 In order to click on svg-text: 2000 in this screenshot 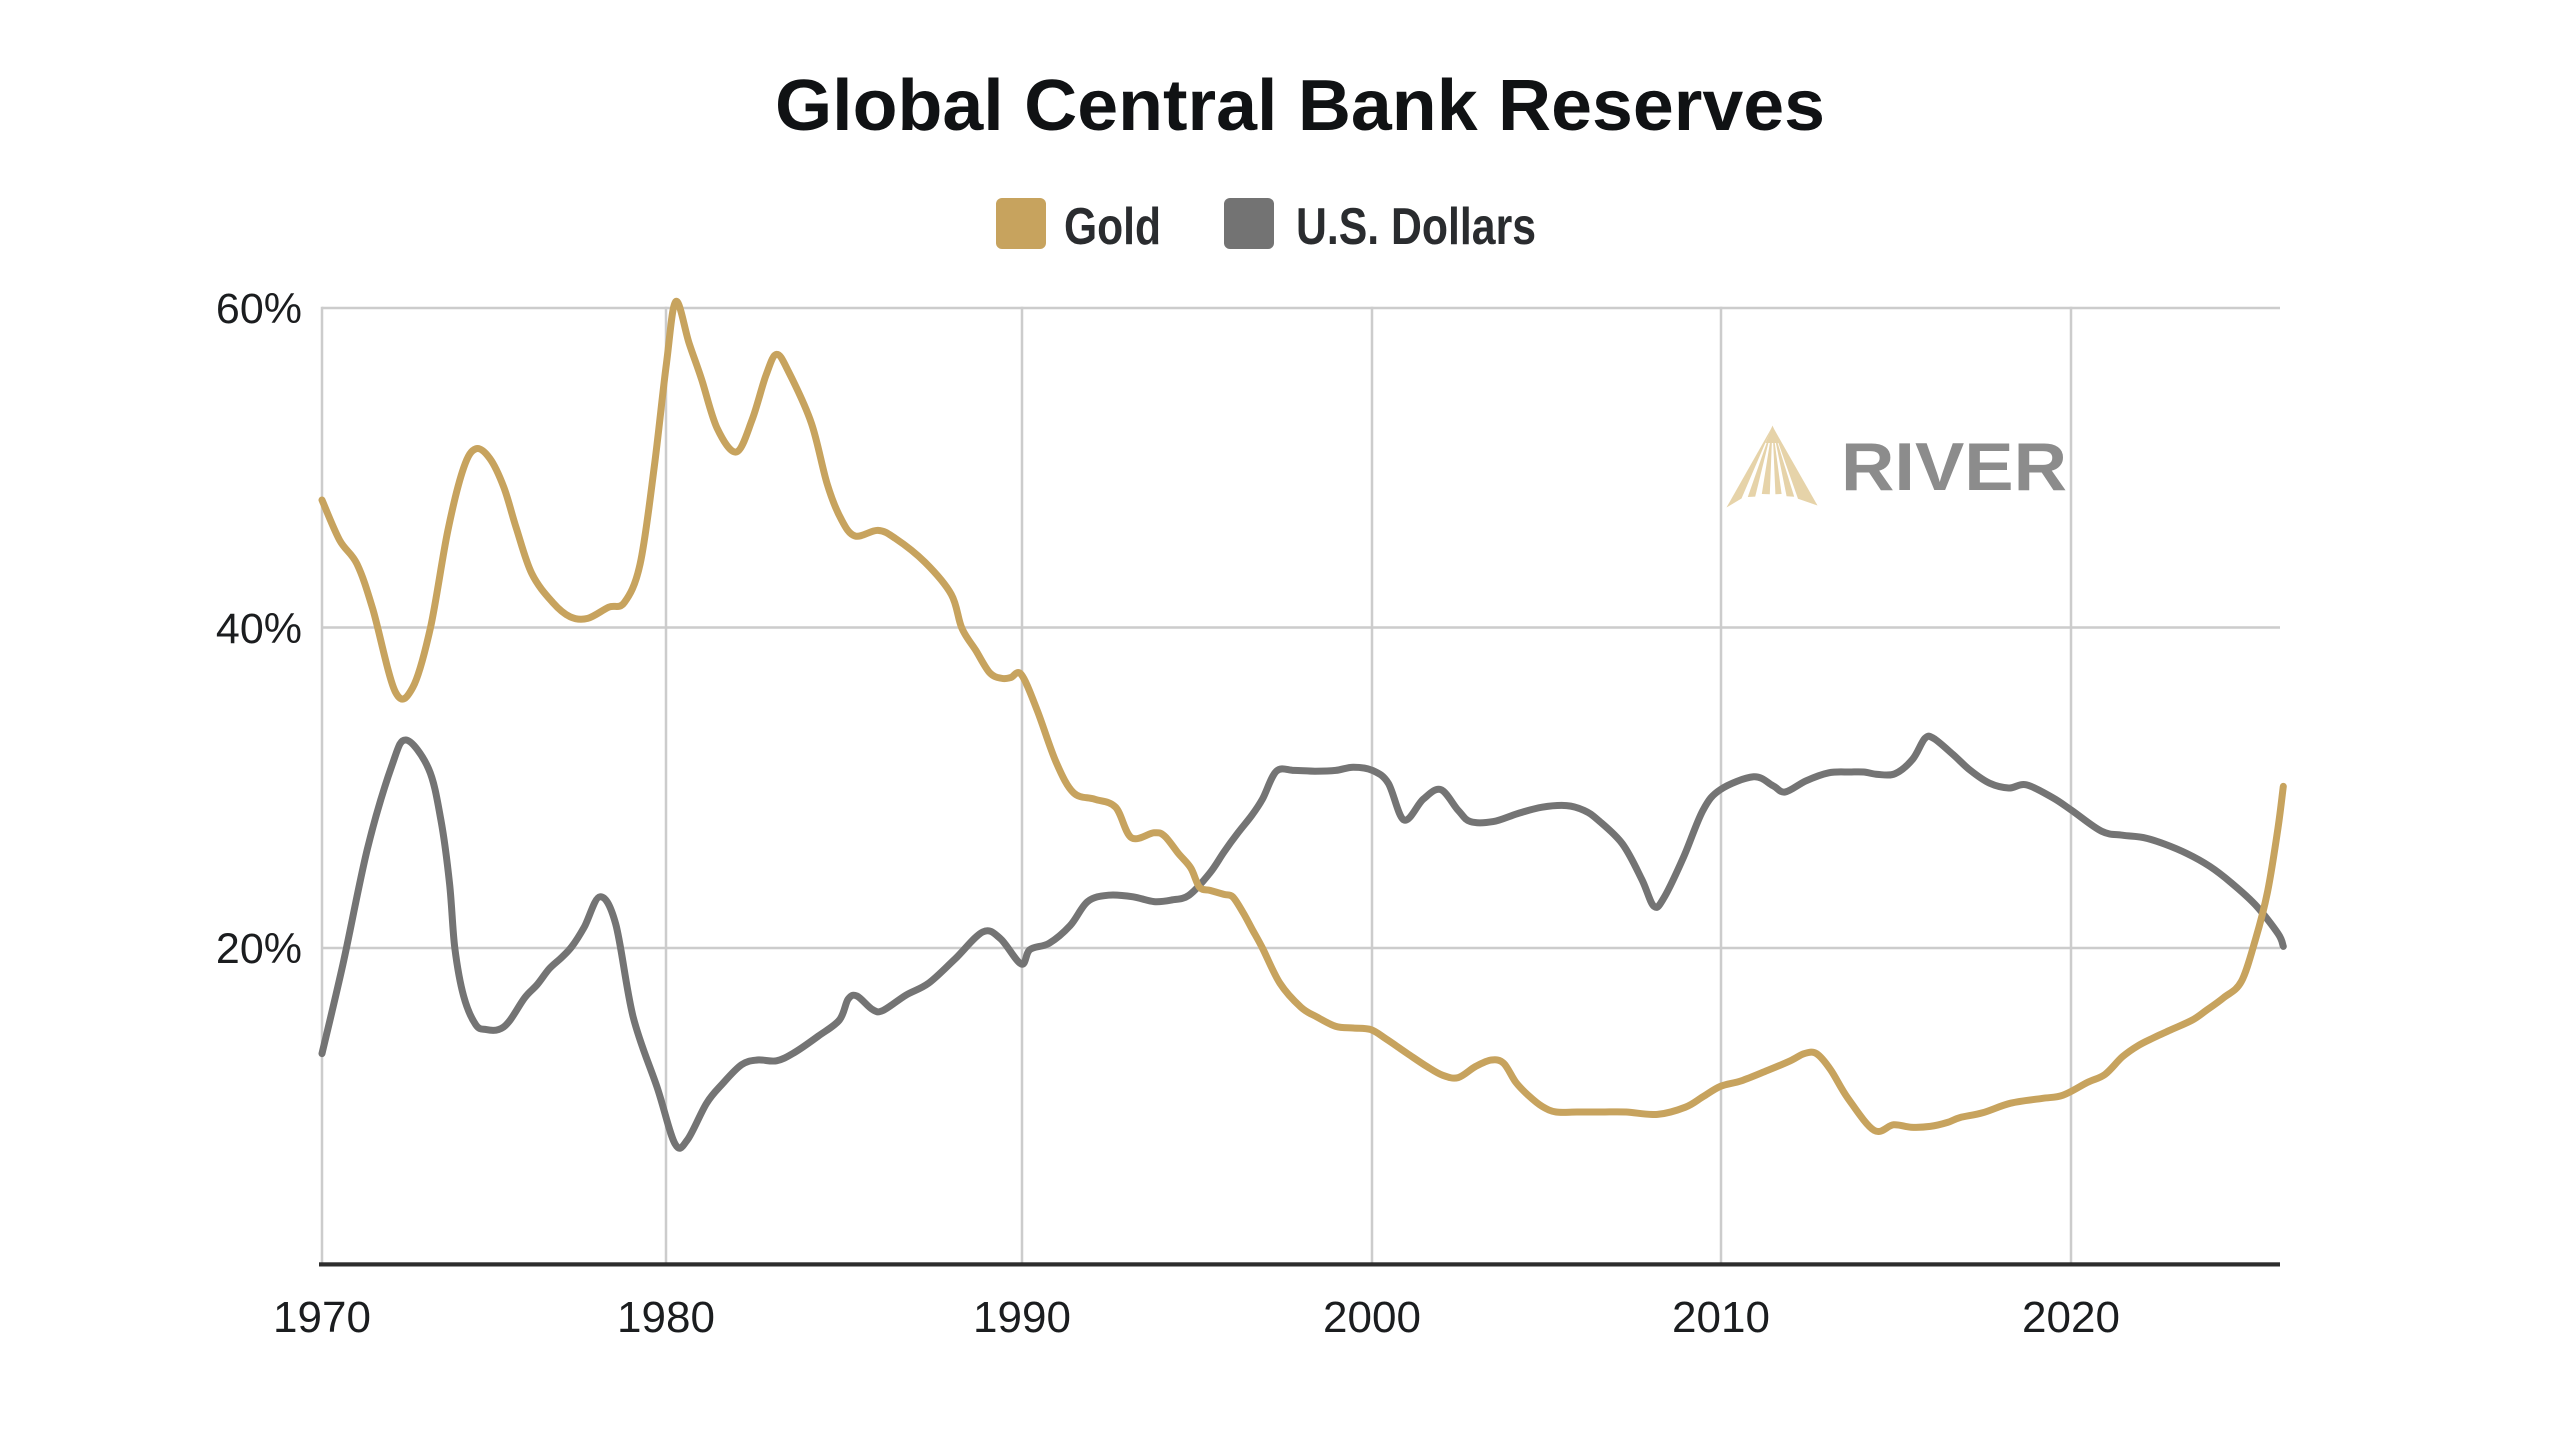, I will do `click(1372, 1317)`.